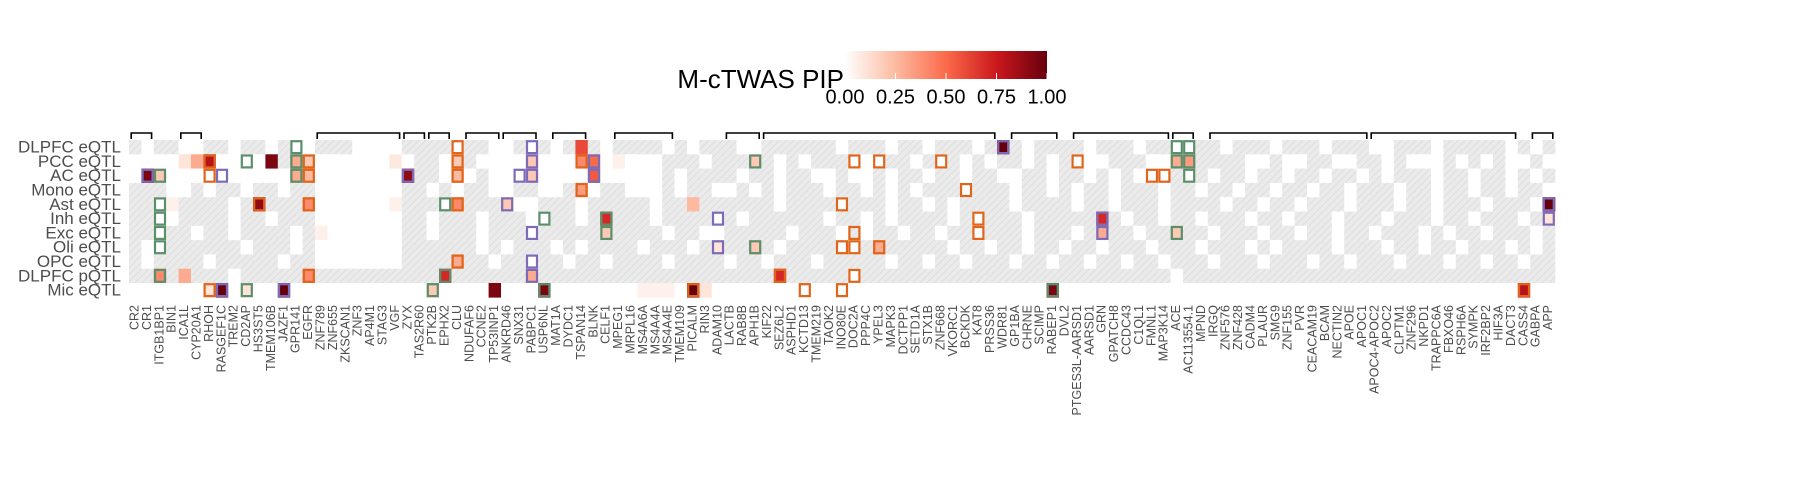 The height and width of the screenshot is (504, 1800). Describe the element at coordinates (432, 325) in the screenshot. I see `x-tick-label: PTK2B` at that location.